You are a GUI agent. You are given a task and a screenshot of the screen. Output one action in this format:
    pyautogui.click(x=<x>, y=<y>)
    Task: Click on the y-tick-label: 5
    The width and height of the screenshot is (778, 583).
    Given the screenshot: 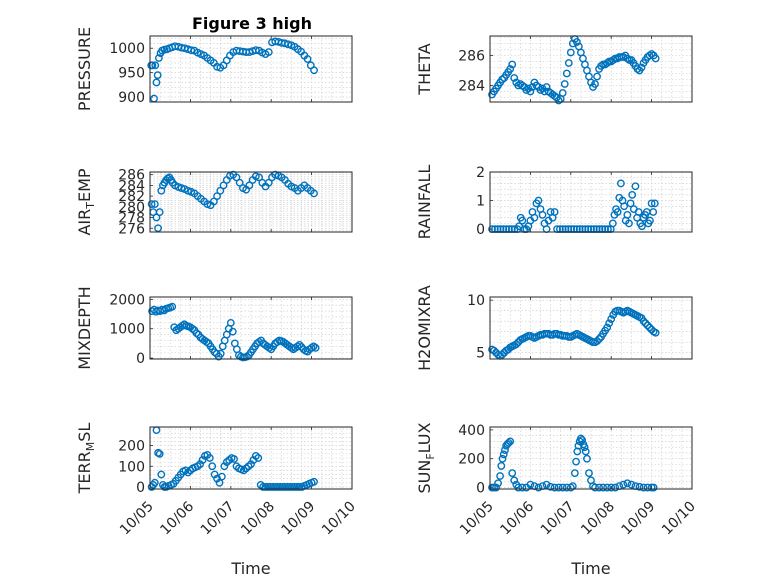 What is the action you would take?
    pyautogui.click(x=480, y=354)
    